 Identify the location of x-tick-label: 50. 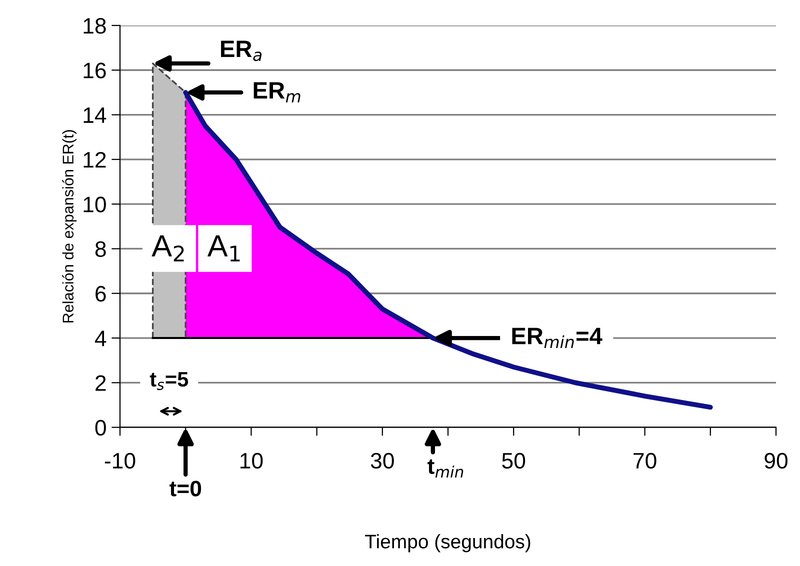
(514, 460).